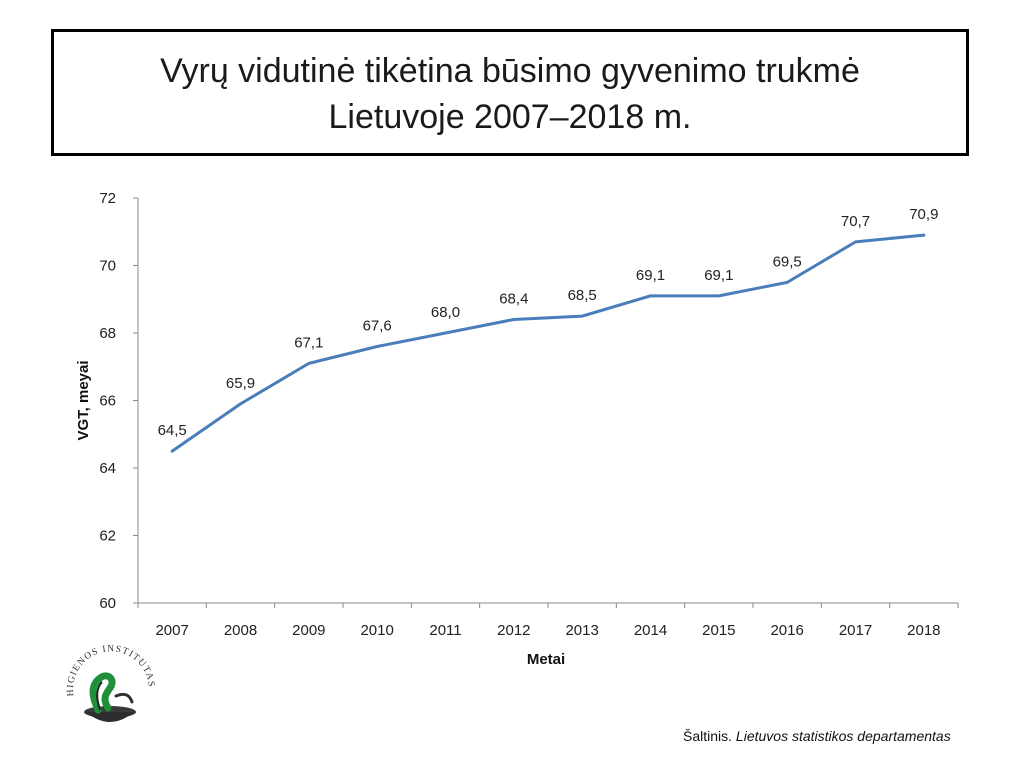  I want to click on source-text: Lietuvos statistikos departamentas, so click(843, 736).